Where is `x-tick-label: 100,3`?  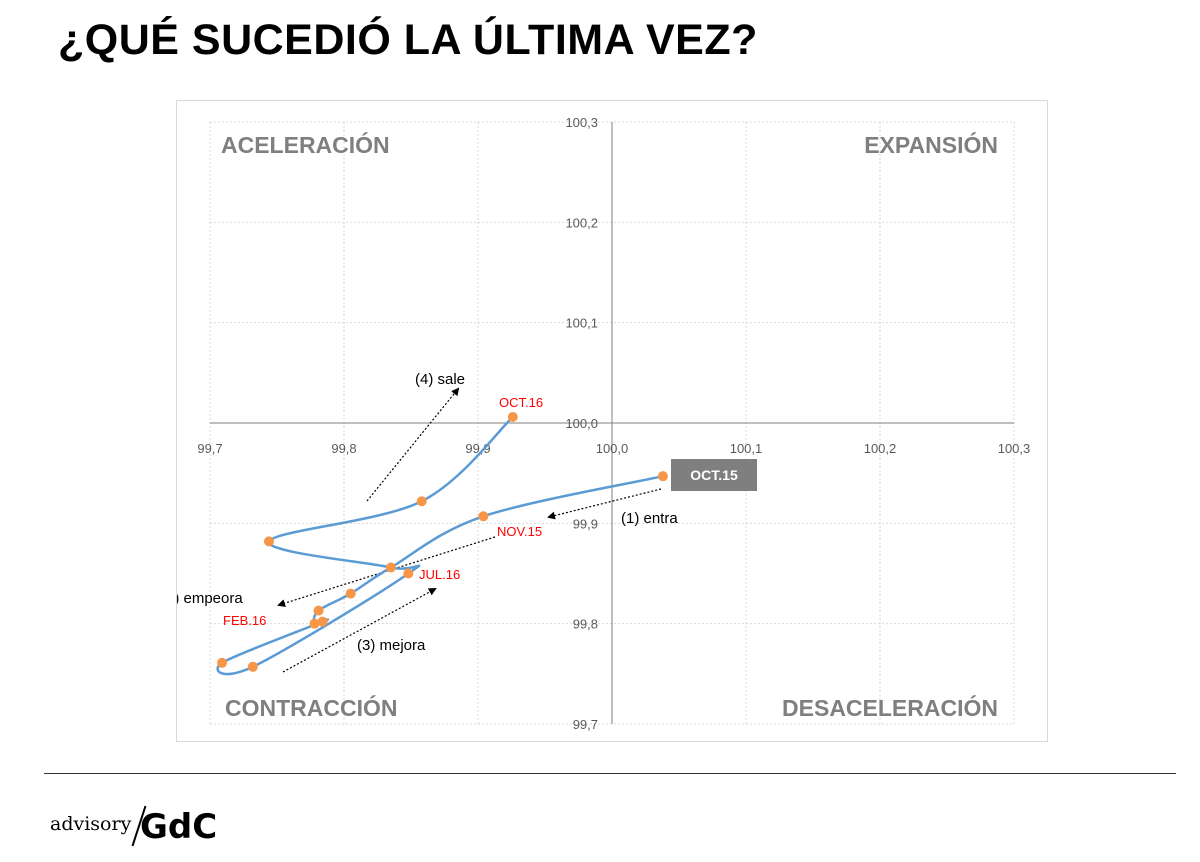 x-tick-label: 100,3 is located at coordinates (1014, 448).